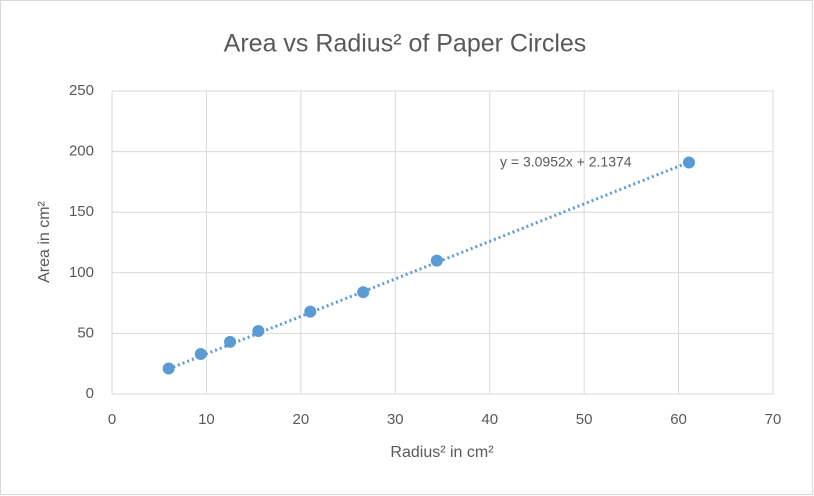 This screenshot has height=496, width=814. I want to click on x-tick-label: 10, so click(206, 419).